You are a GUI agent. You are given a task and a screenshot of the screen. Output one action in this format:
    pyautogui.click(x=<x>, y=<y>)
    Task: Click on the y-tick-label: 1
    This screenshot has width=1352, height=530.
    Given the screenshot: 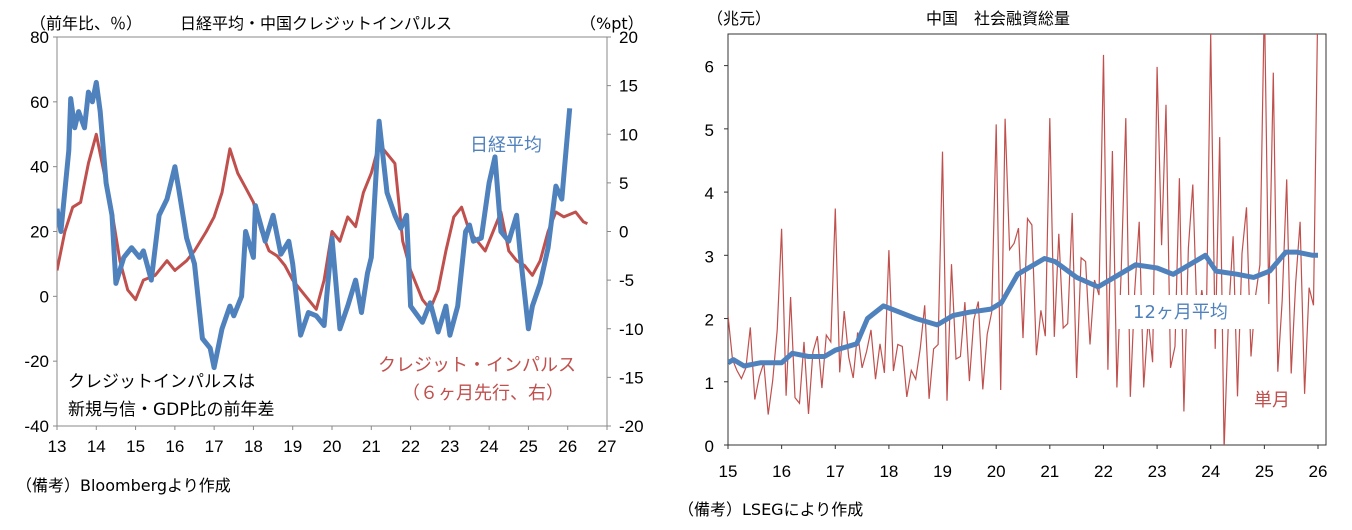 What is the action you would take?
    pyautogui.click(x=709, y=383)
    